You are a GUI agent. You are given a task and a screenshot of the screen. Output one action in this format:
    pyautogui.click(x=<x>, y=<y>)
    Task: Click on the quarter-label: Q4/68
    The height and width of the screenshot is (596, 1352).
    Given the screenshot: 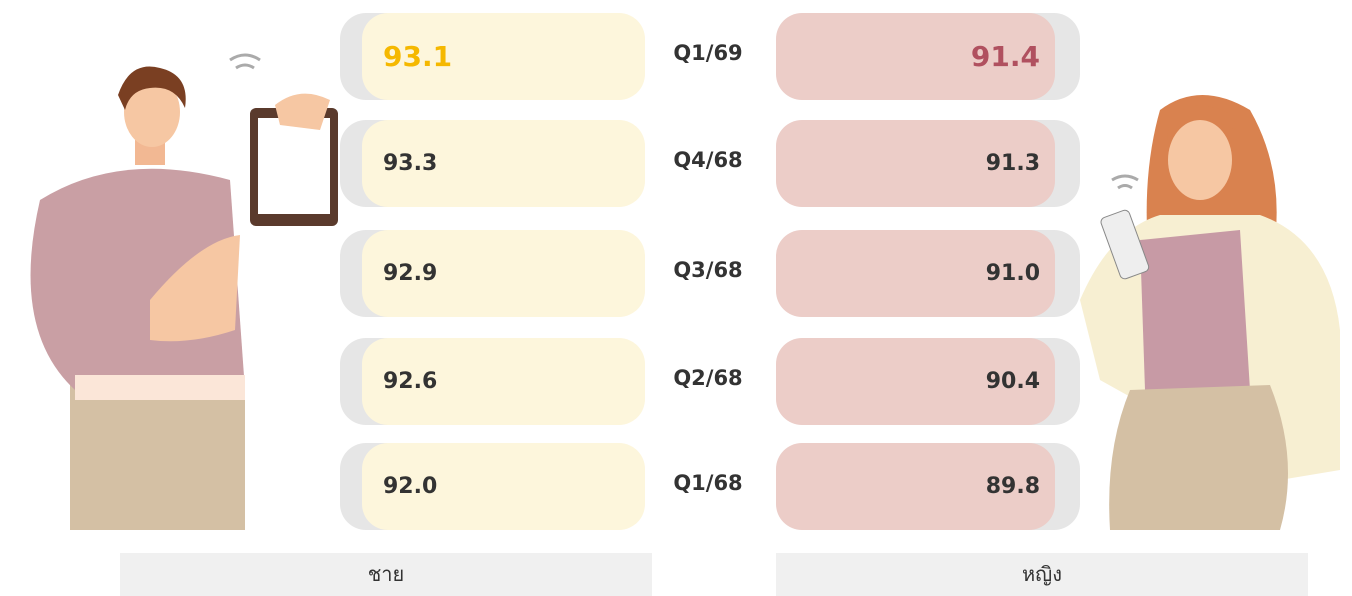 What is the action you would take?
    pyautogui.click(x=708, y=160)
    